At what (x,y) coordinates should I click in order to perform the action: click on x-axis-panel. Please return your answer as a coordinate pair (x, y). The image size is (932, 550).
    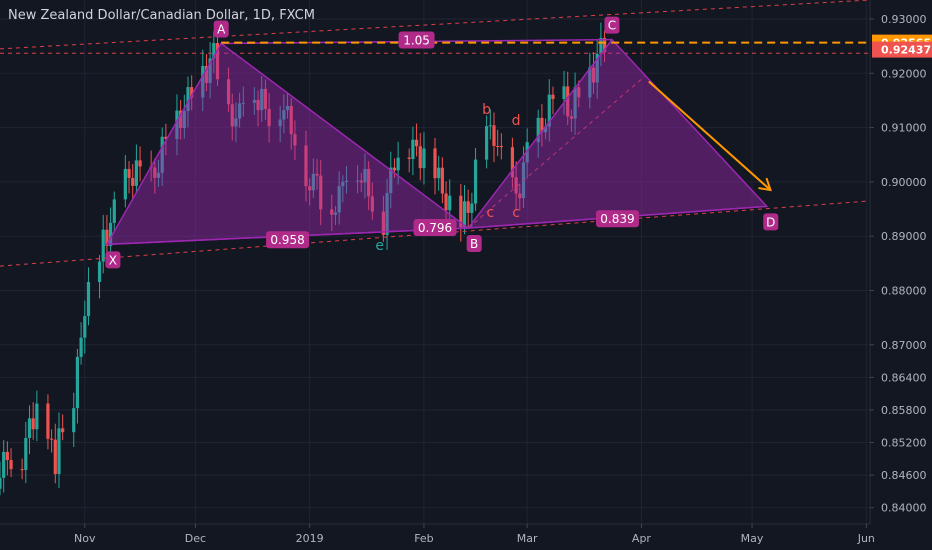
    Looking at the image, I should click on (466, 537).